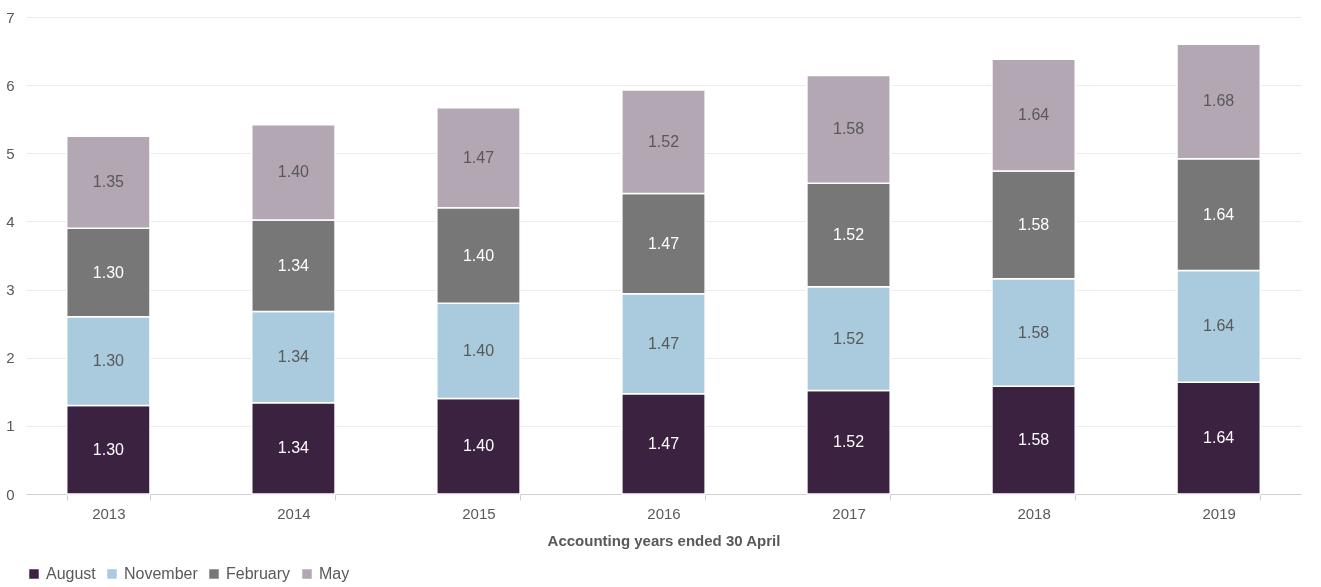 The height and width of the screenshot is (587, 1321). What do you see at coordinates (10, 494) in the screenshot?
I see `y-tick-label: 0` at bounding box center [10, 494].